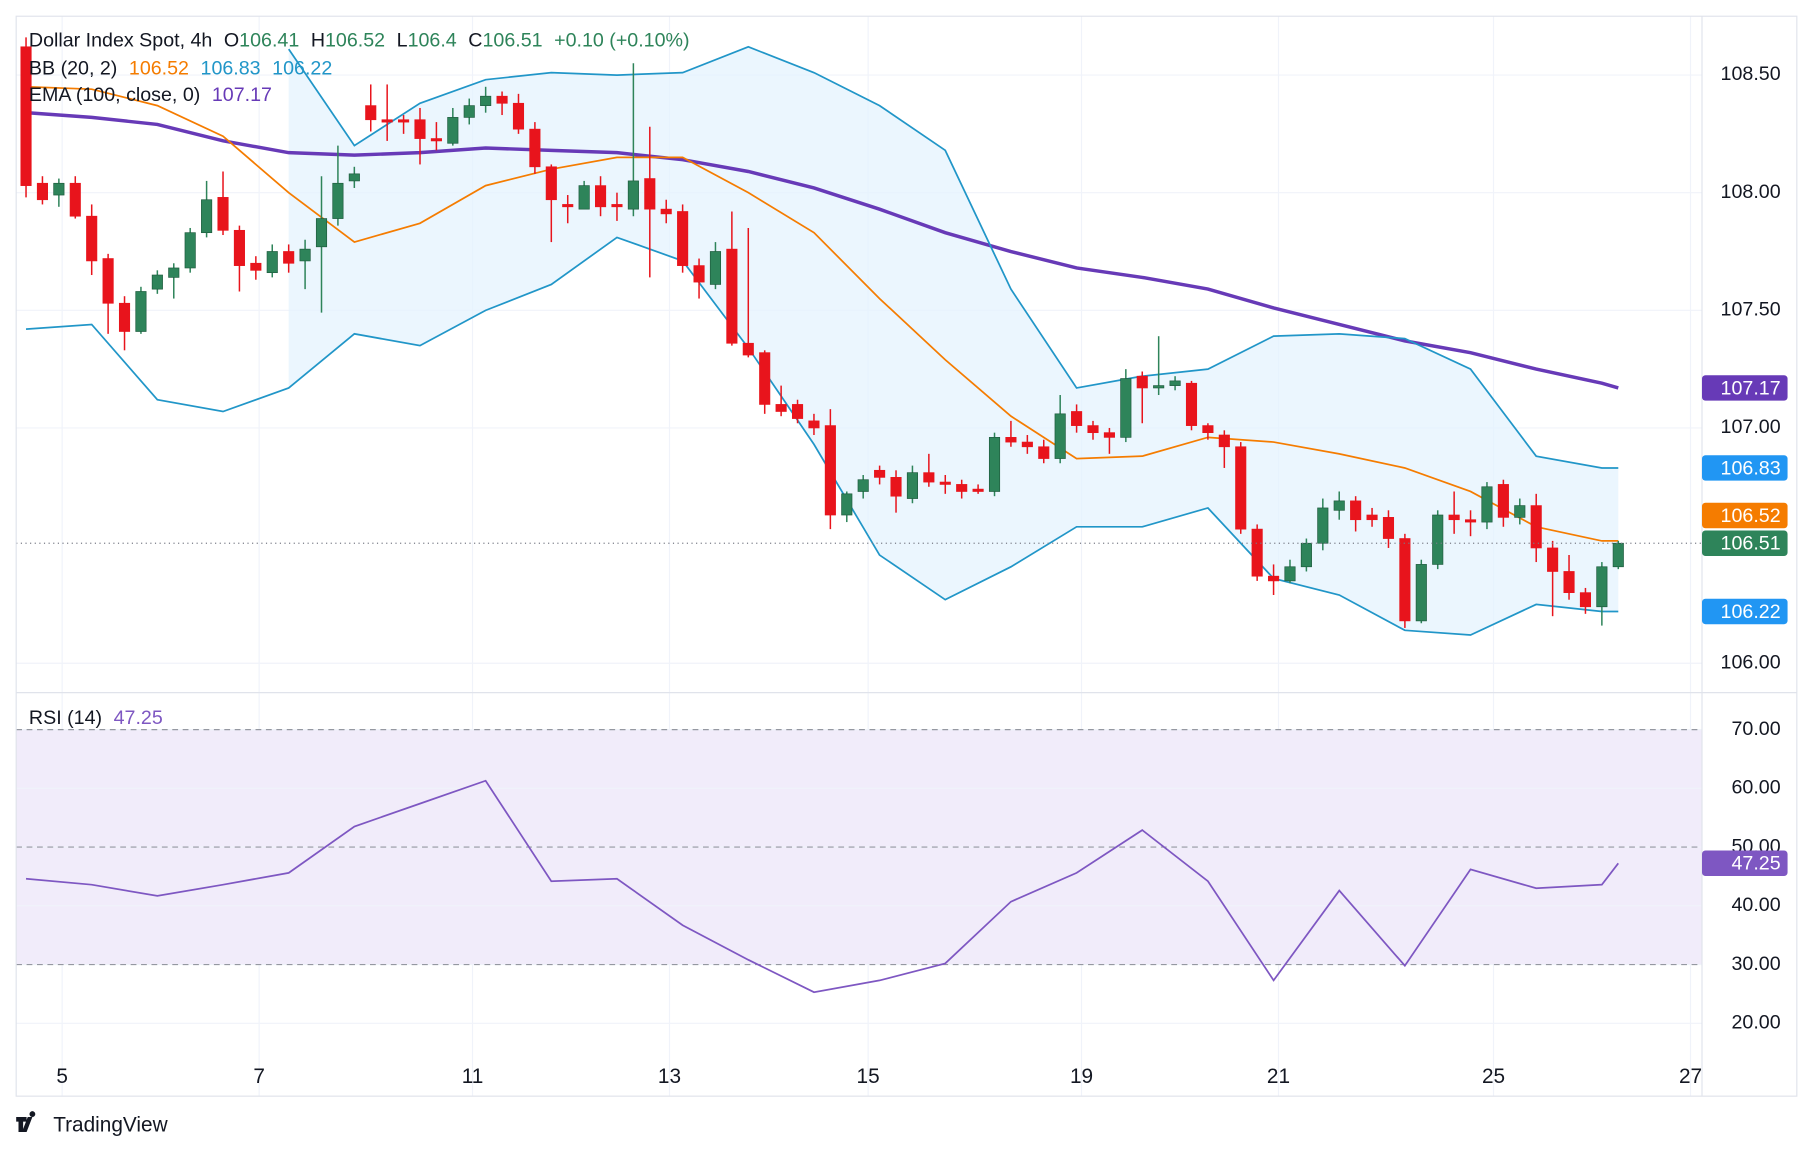 This screenshot has width=1813, height=1154. I want to click on y-tick-label: 40.00, so click(1755, 905).